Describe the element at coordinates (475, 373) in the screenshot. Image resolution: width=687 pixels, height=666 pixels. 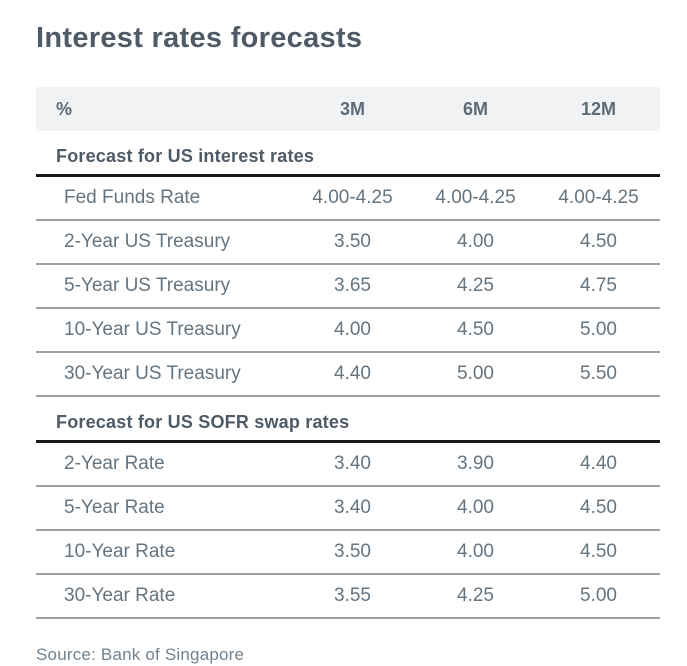
I see `row-value-6m: 5.00` at that location.